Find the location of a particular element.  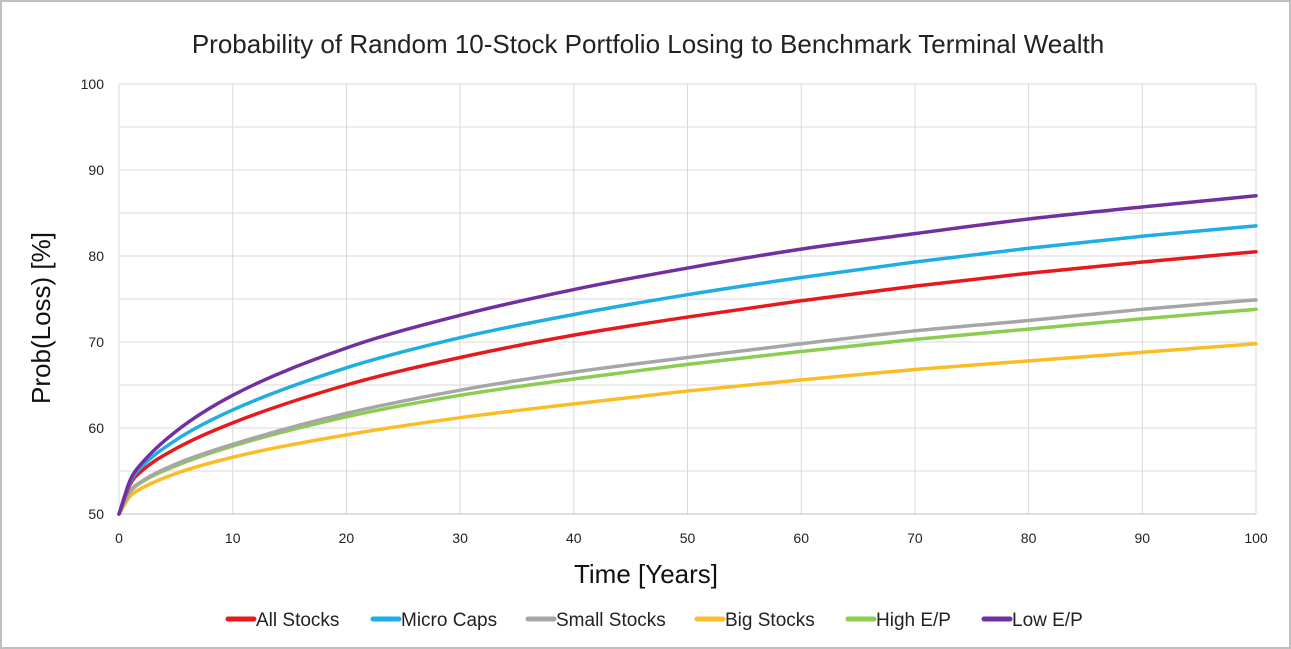

x-tick-label: 10 is located at coordinates (233, 538).